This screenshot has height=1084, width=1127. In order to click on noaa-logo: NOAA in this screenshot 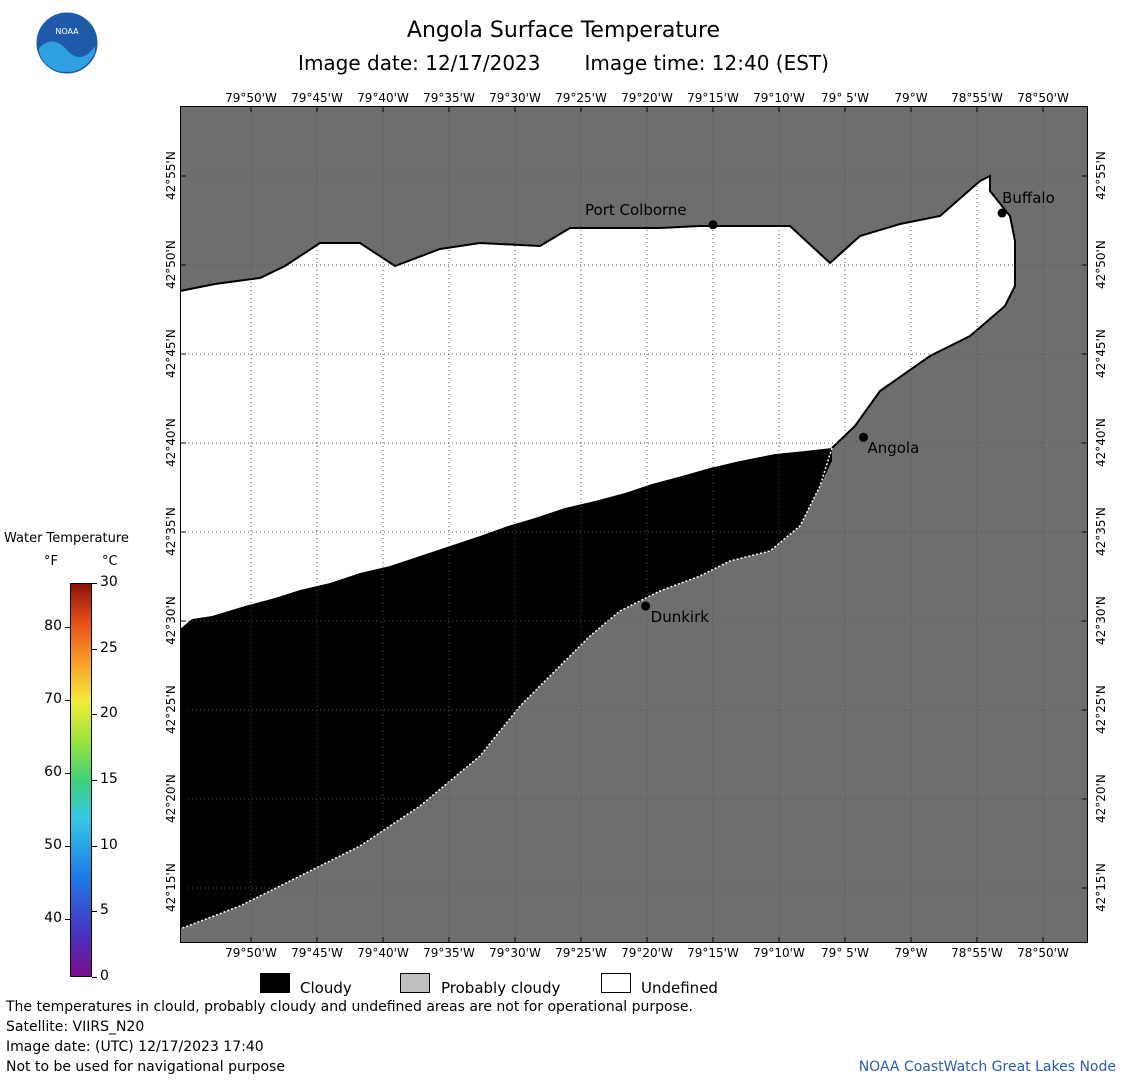, I will do `click(67, 43)`.